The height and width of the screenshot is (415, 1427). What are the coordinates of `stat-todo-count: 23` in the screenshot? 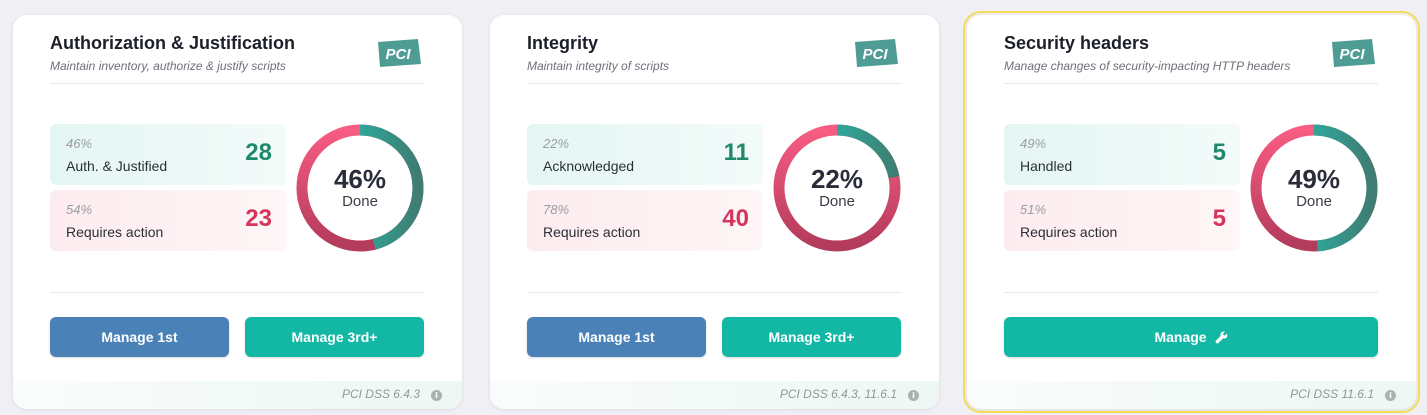 It's located at (258, 218).